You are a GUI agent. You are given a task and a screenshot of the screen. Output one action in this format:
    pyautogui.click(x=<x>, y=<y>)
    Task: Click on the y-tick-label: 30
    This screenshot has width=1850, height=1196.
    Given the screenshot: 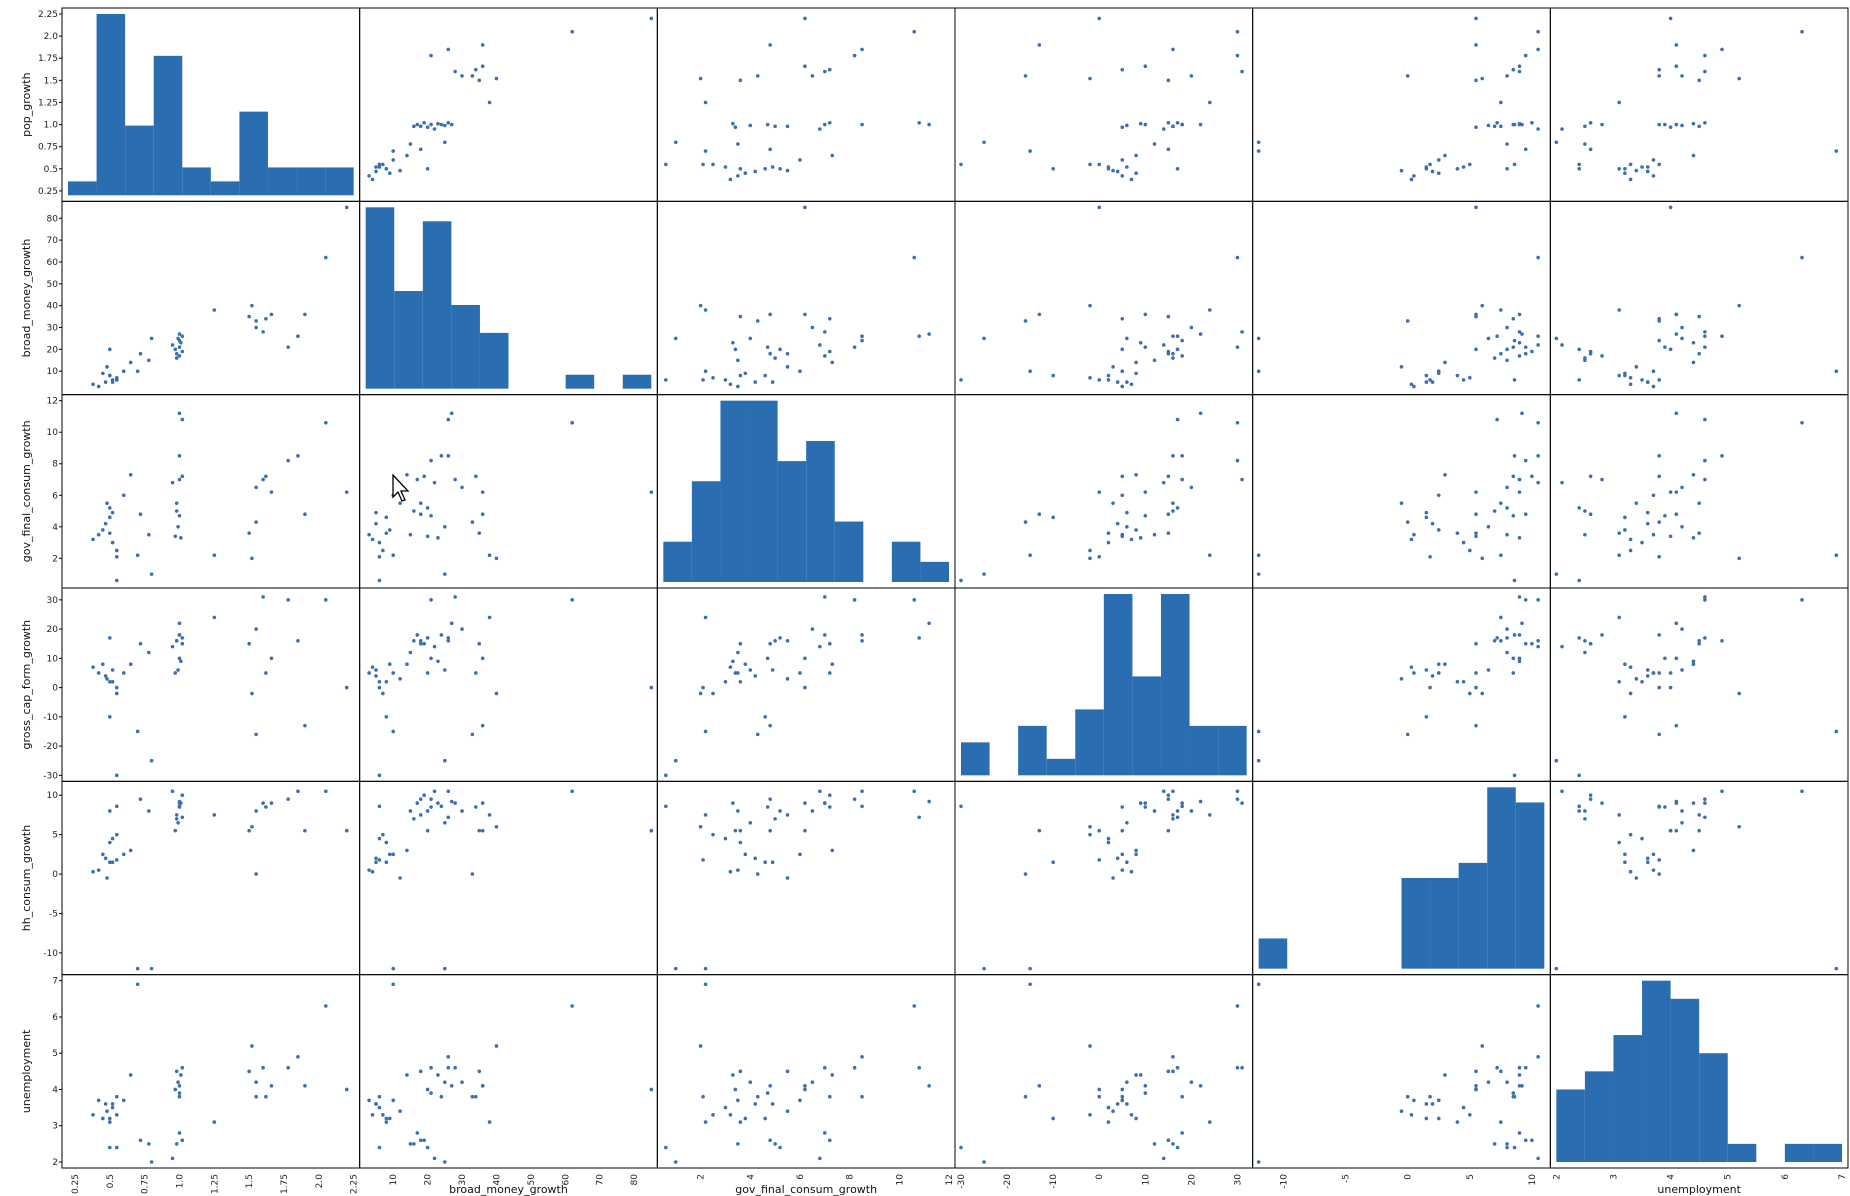 What is the action you would take?
    pyautogui.click(x=53, y=601)
    